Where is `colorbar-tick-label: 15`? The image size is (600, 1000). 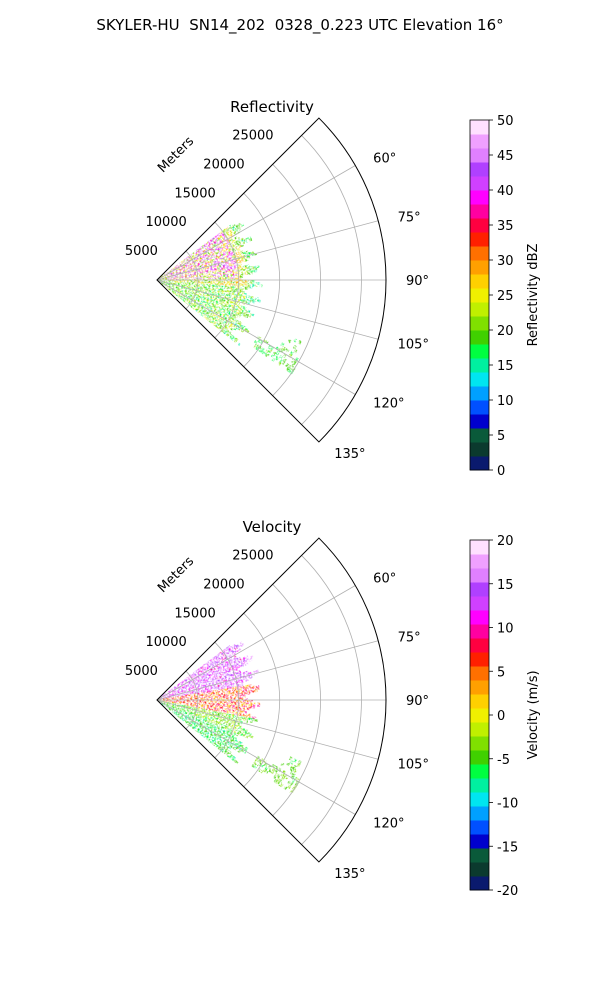
colorbar-tick-label: 15 is located at coordinates (505, 366).